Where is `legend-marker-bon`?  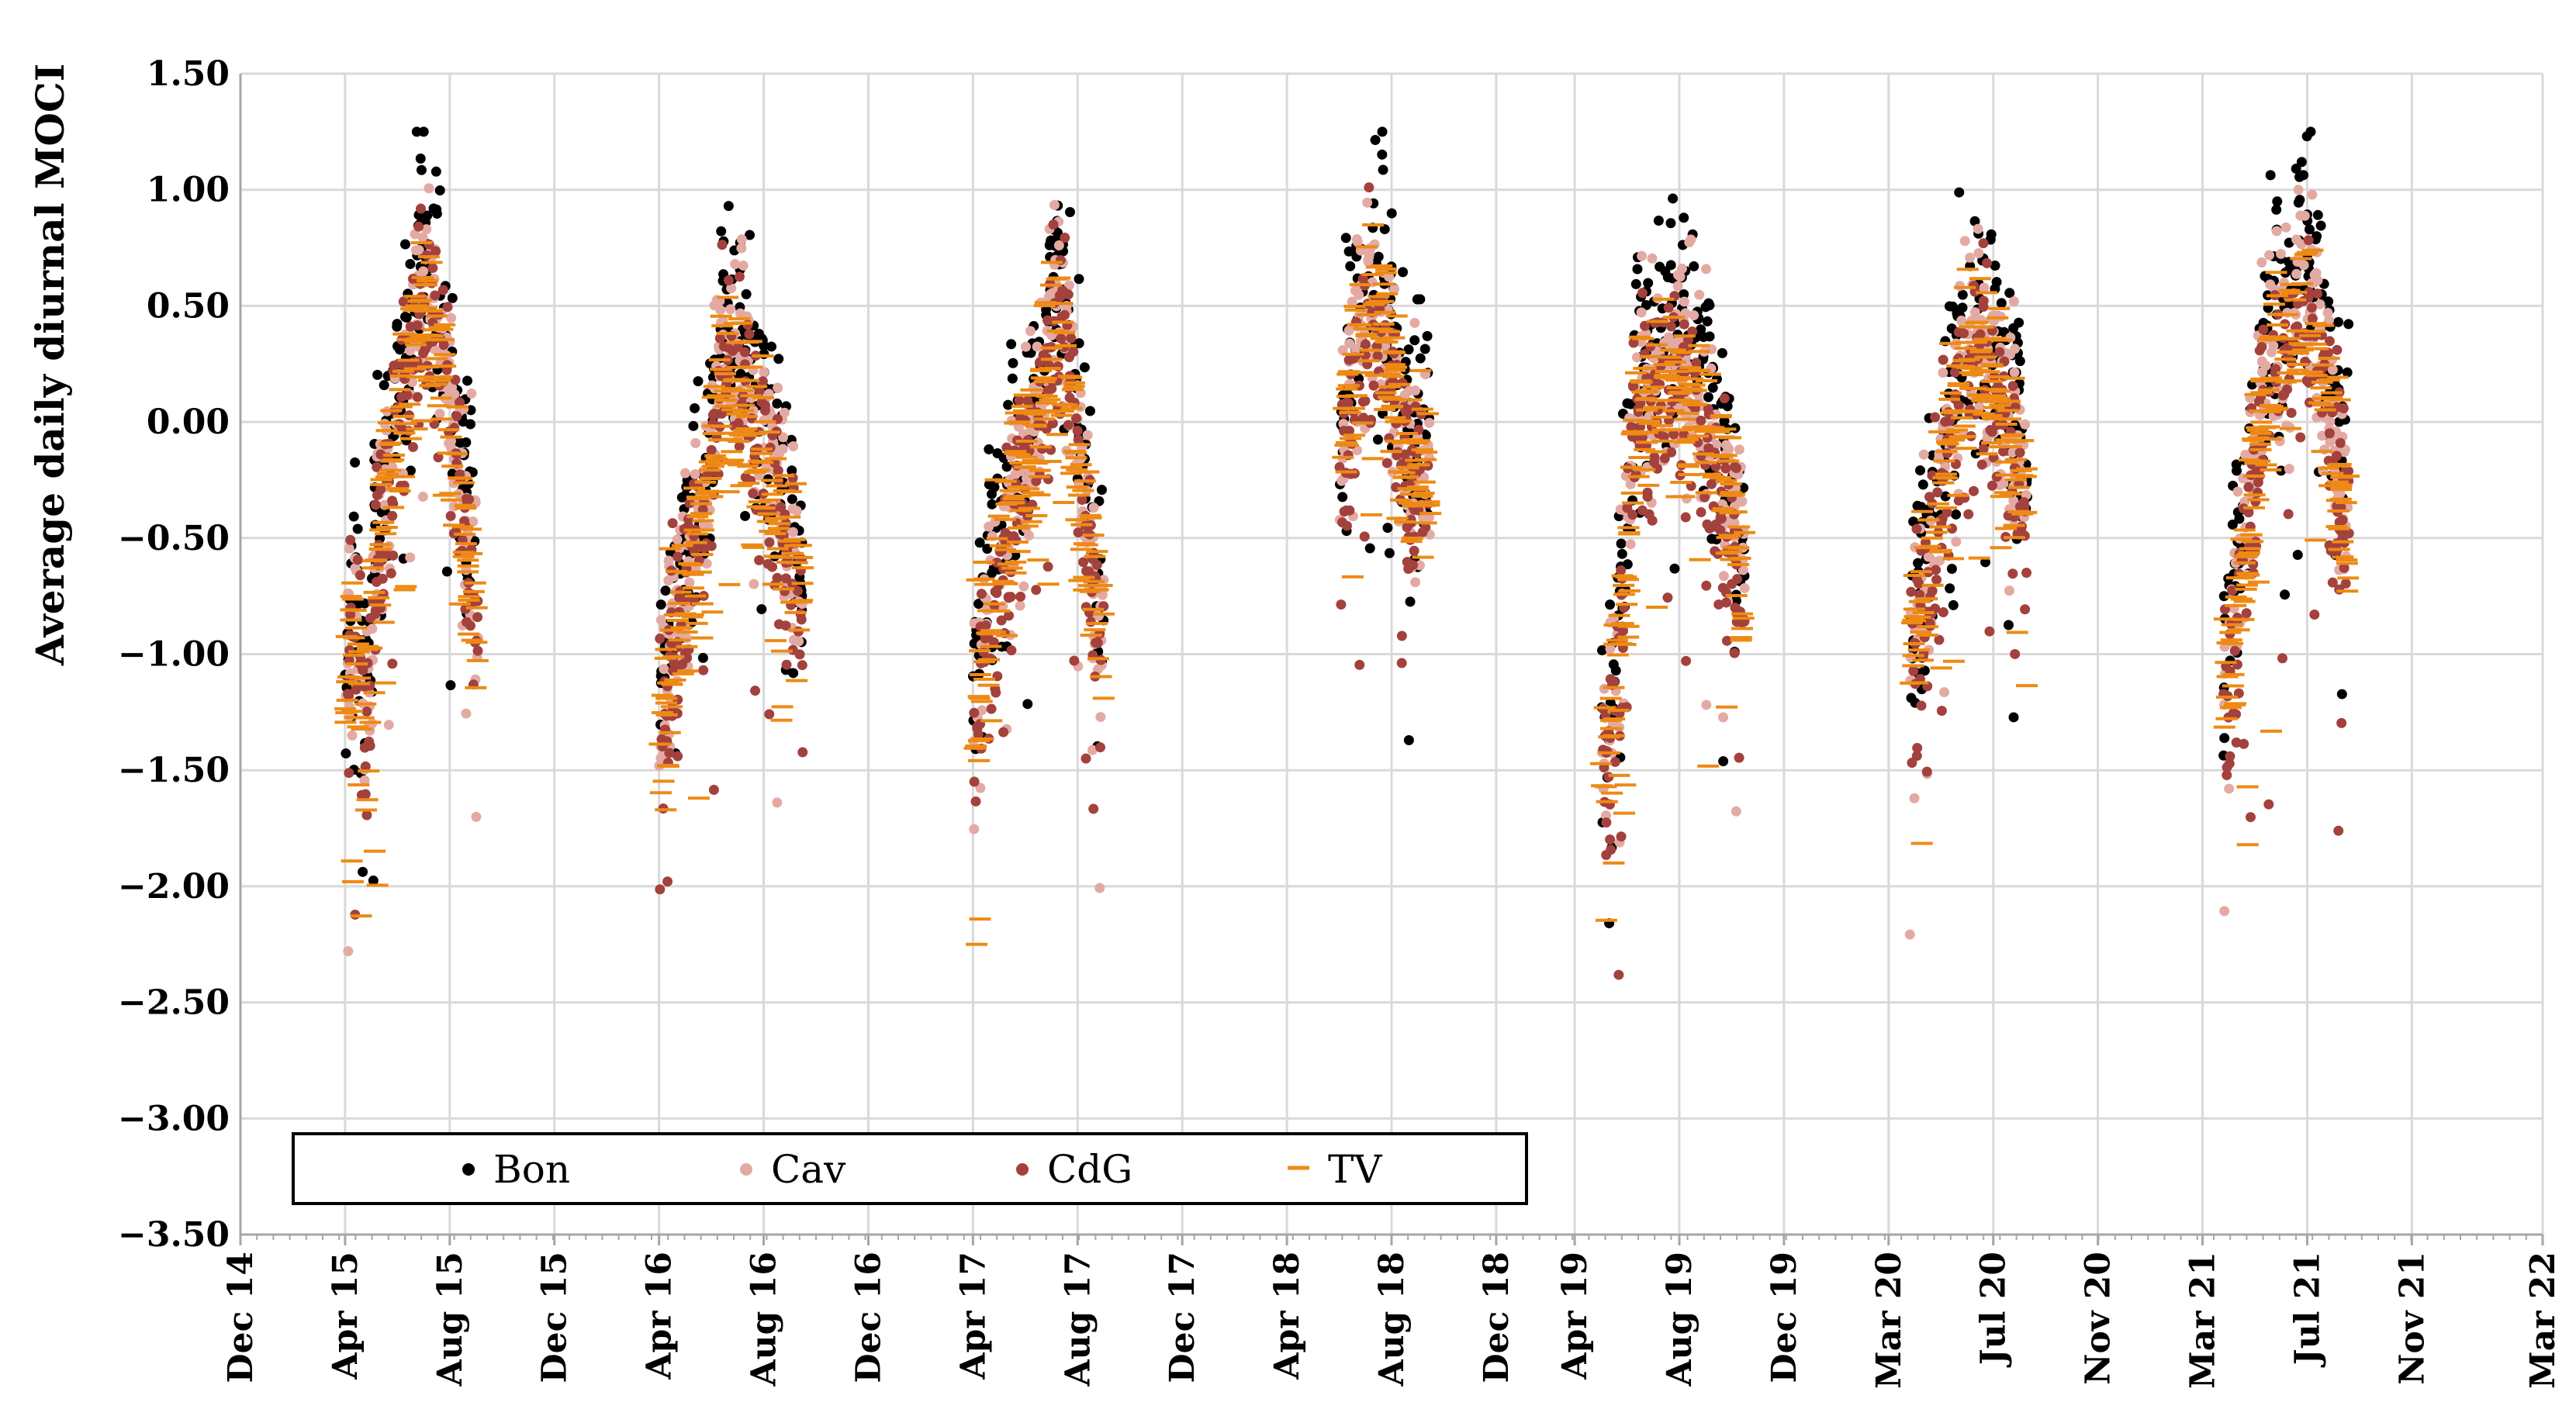 legend-marker-bon is located at coordinates (468, 1169).